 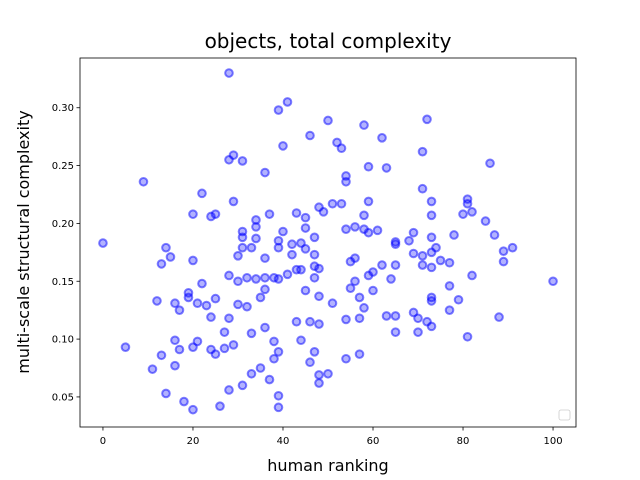 I want to click on x-tick-label: 80, so click(x=463, y=441).